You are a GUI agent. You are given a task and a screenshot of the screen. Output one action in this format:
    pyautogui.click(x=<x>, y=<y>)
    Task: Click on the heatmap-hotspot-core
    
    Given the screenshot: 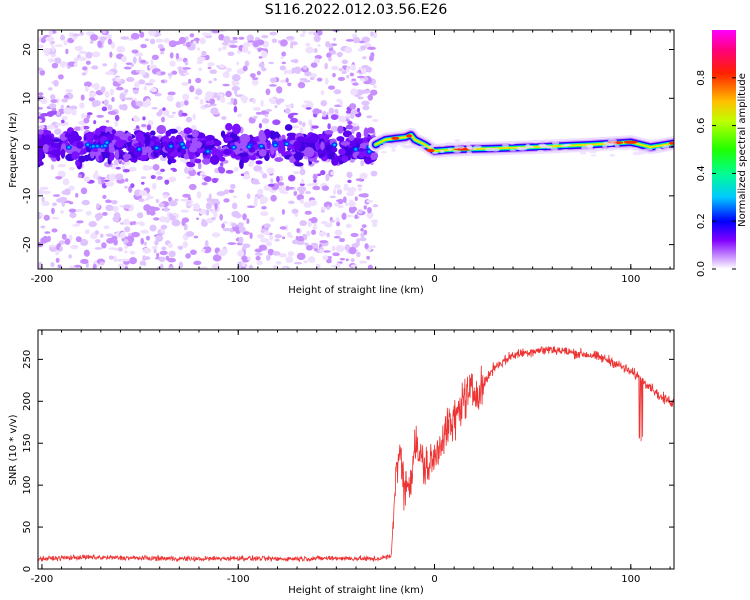 What is the action you would take?
    pyautogui.click(x=97, y=146)
    